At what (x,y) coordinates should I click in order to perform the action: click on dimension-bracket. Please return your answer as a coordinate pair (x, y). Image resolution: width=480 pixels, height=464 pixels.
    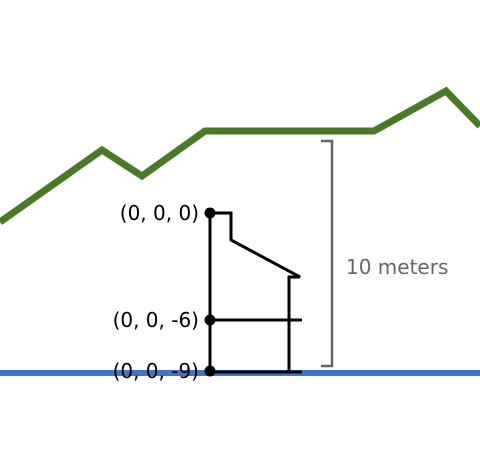
    Looking at the image, I should click on (327, 253).